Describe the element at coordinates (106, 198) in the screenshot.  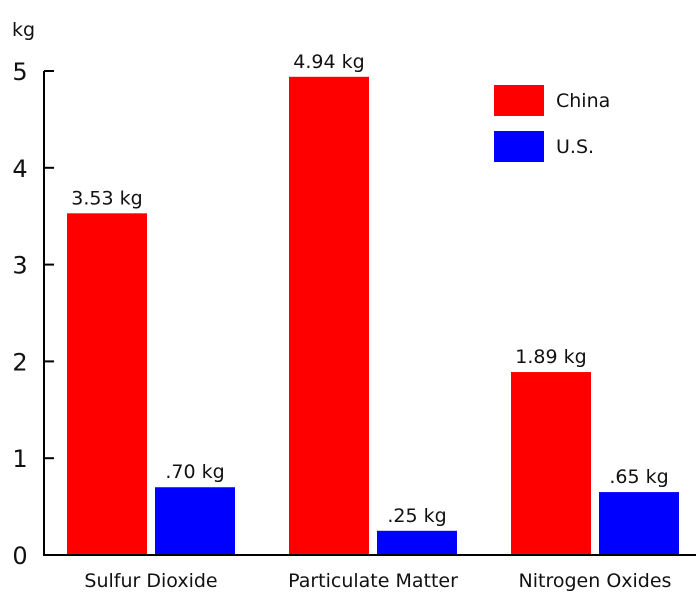
I see `data-label-china-sulfur-dioxide: 3.53 kg` at that location.